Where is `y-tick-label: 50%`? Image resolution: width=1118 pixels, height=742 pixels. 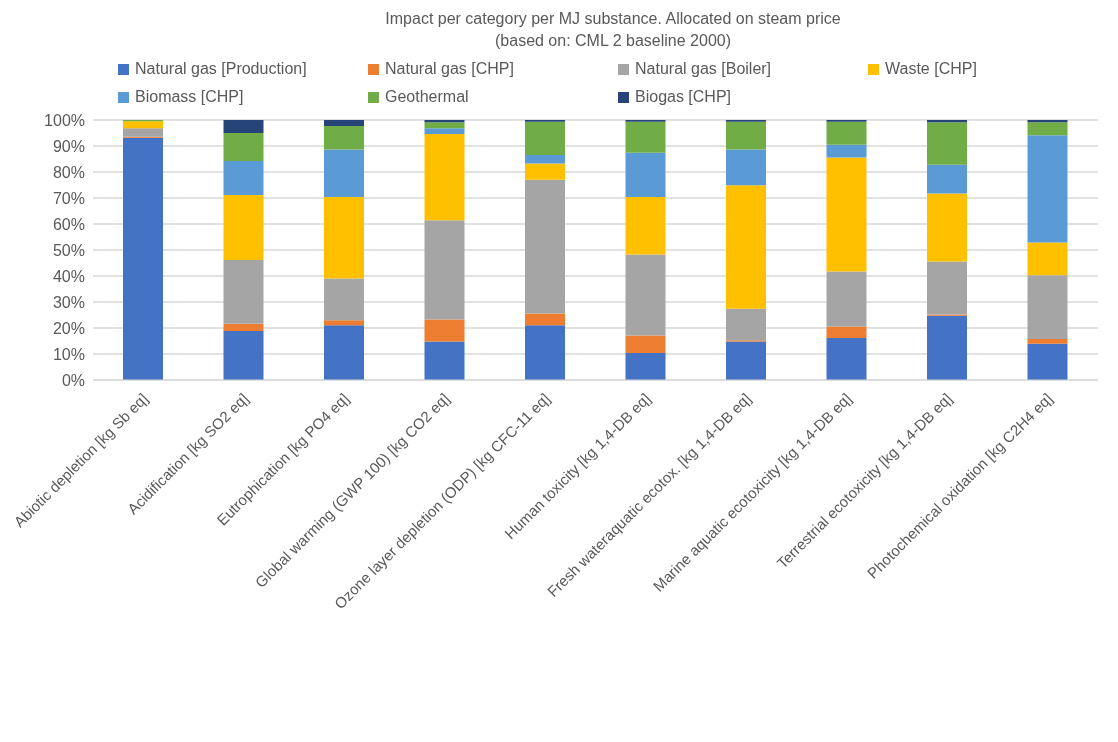 y-tick-label: 50% is located at coordinates (68, 250).